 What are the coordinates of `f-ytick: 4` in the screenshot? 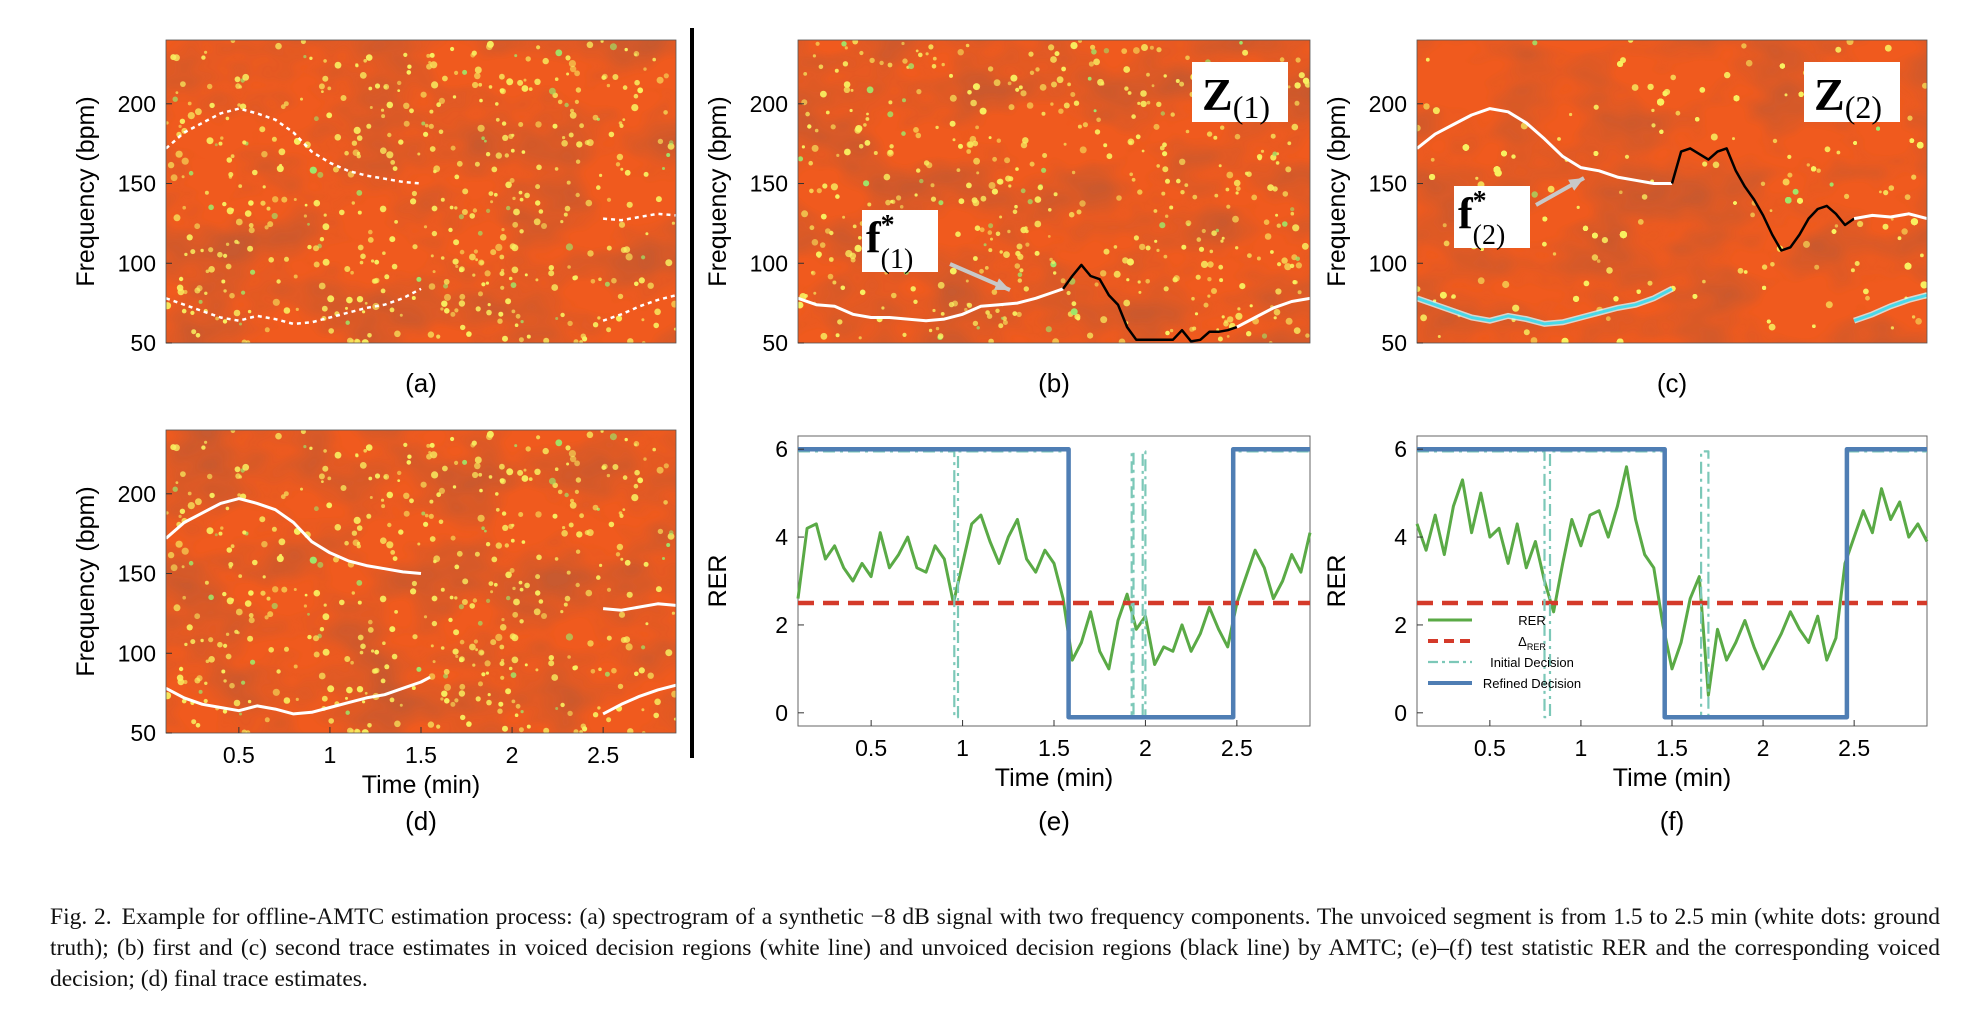 It's located at (1400, 537).